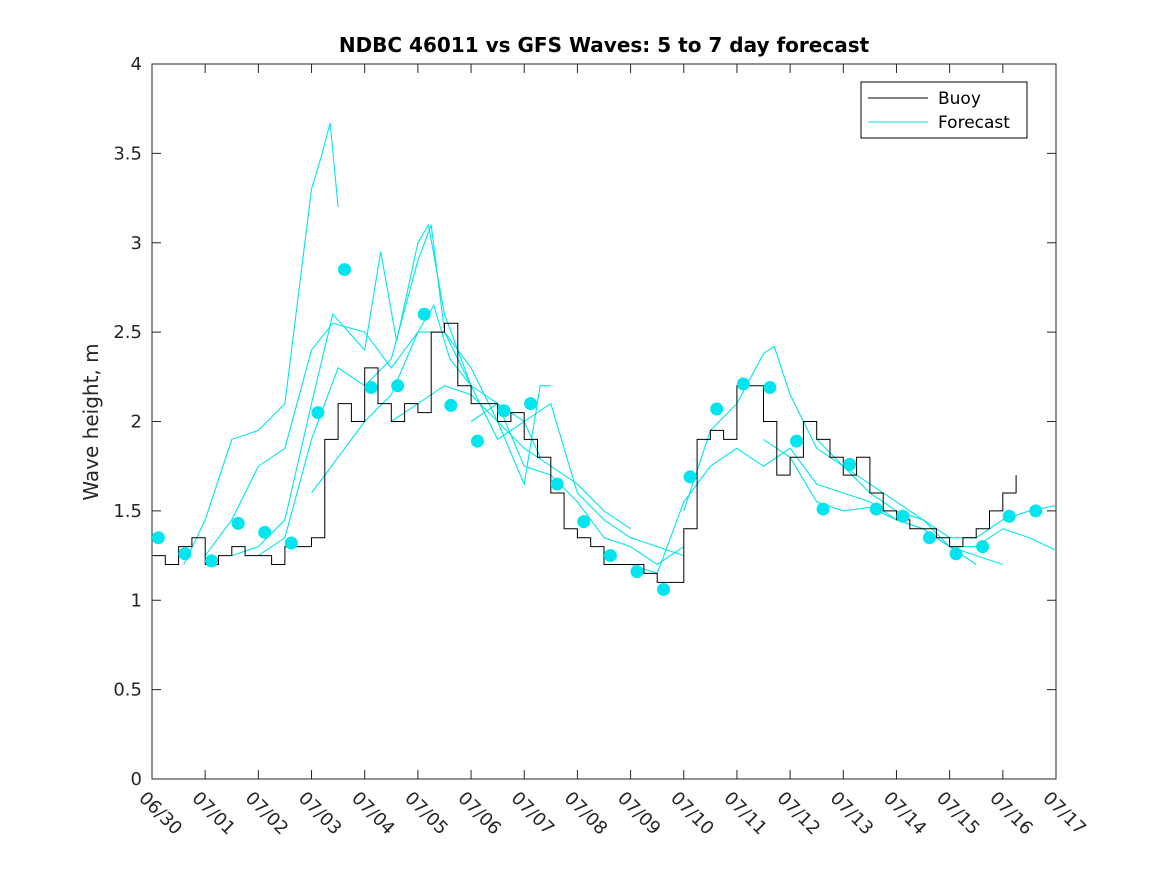  What do you see at coordinates (136, 600) in the screenshot?
I see `y-tick-label: 1` at bounding box center [136, 600].